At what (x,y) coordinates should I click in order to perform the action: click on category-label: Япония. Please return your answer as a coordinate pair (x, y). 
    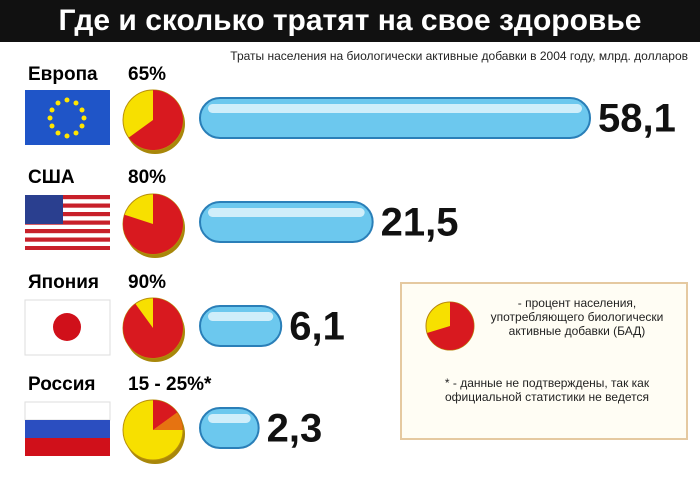
    Looking at the image, I should click on (63, 282).